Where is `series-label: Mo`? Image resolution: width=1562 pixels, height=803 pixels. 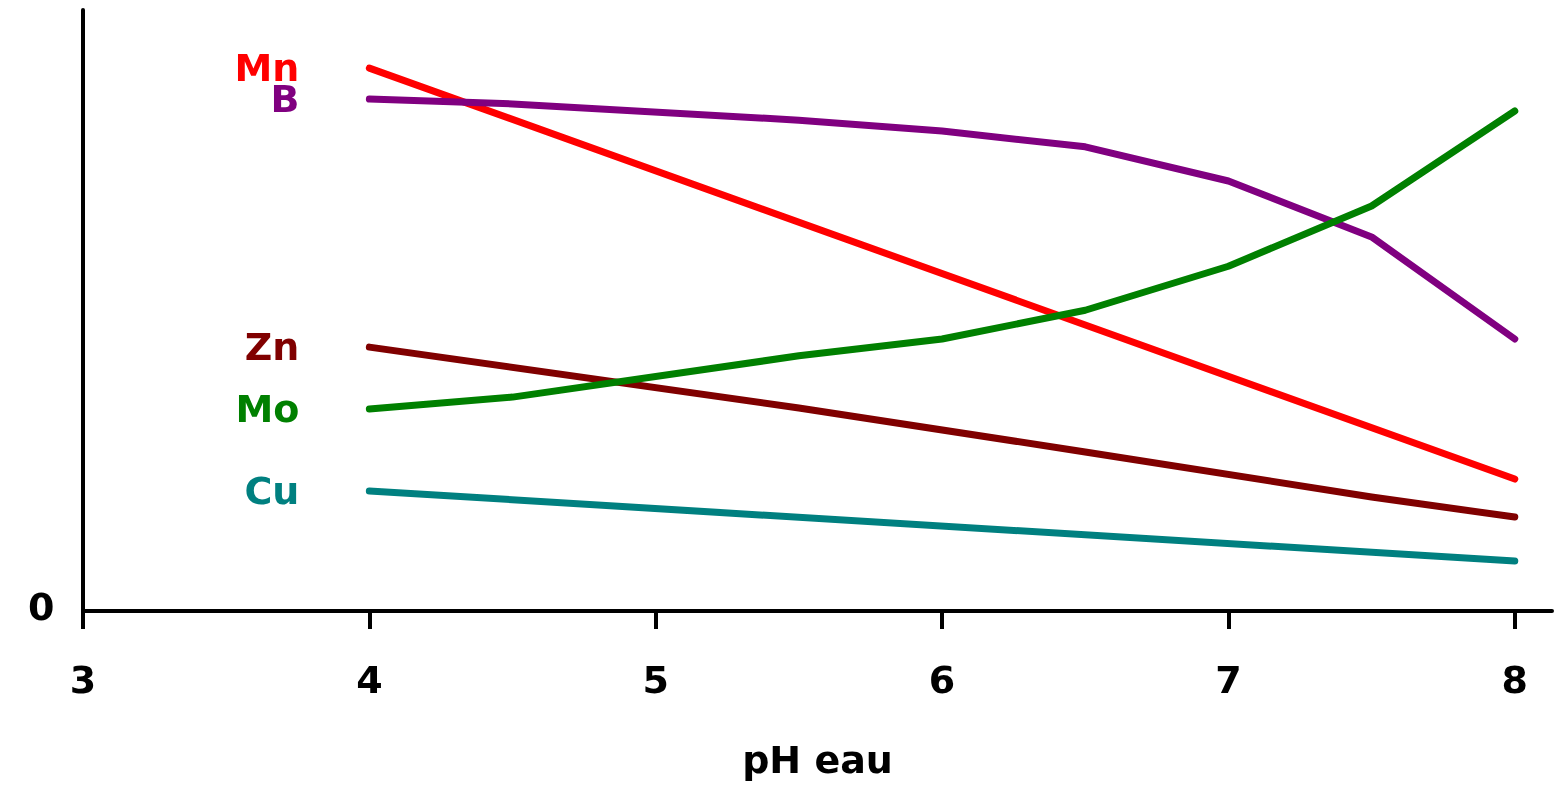
series-label: Mo is located at coordinates (267, 409).